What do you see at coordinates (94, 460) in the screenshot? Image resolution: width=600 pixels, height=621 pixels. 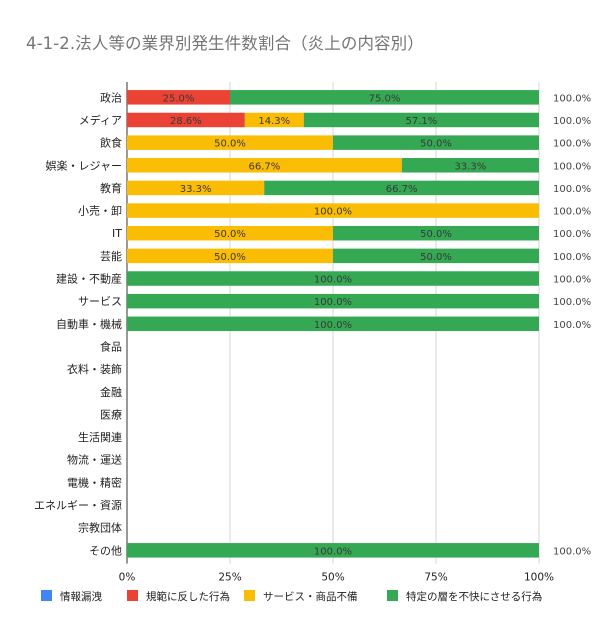 I see `category-label: 物流・運送` at bounding box center [94, 460].